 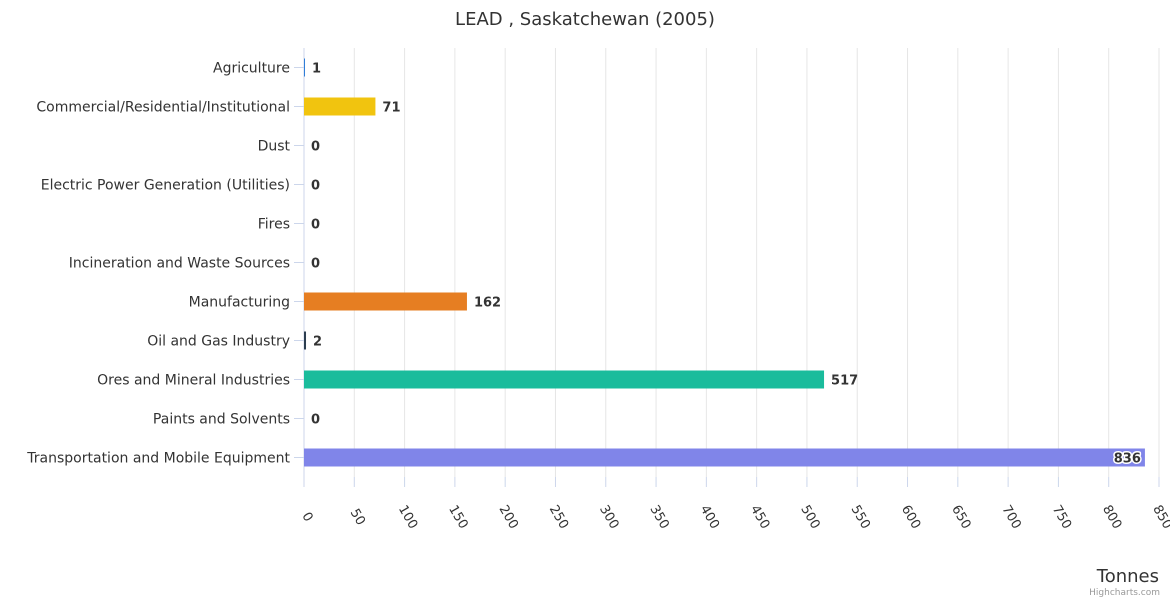 I want to click on category-label: Ores and Mineral Industries, so click(x=193, y=381).